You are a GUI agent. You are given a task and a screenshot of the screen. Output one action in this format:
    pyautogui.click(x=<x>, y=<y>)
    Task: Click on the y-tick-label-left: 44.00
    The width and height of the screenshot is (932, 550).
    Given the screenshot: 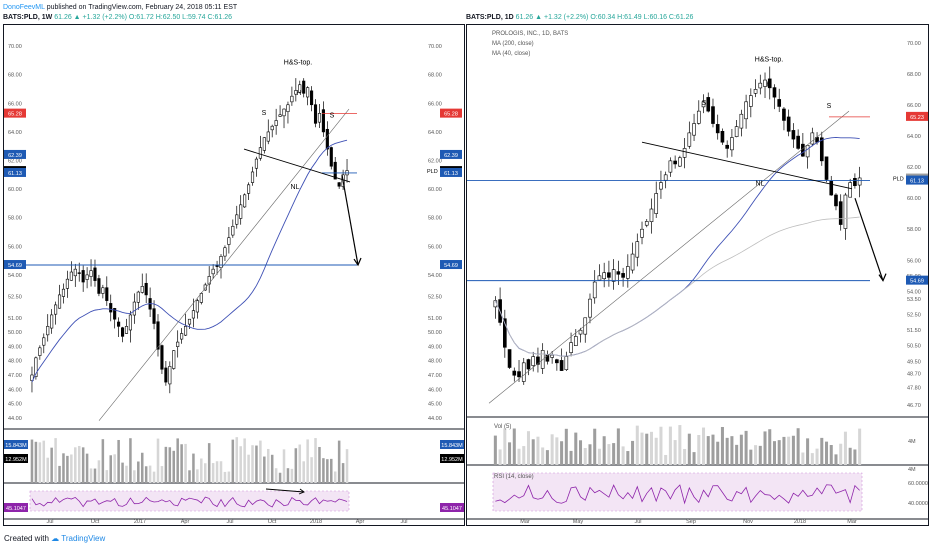 What is the action you would take?
    pyautogui.click(x=15, y=419)
    